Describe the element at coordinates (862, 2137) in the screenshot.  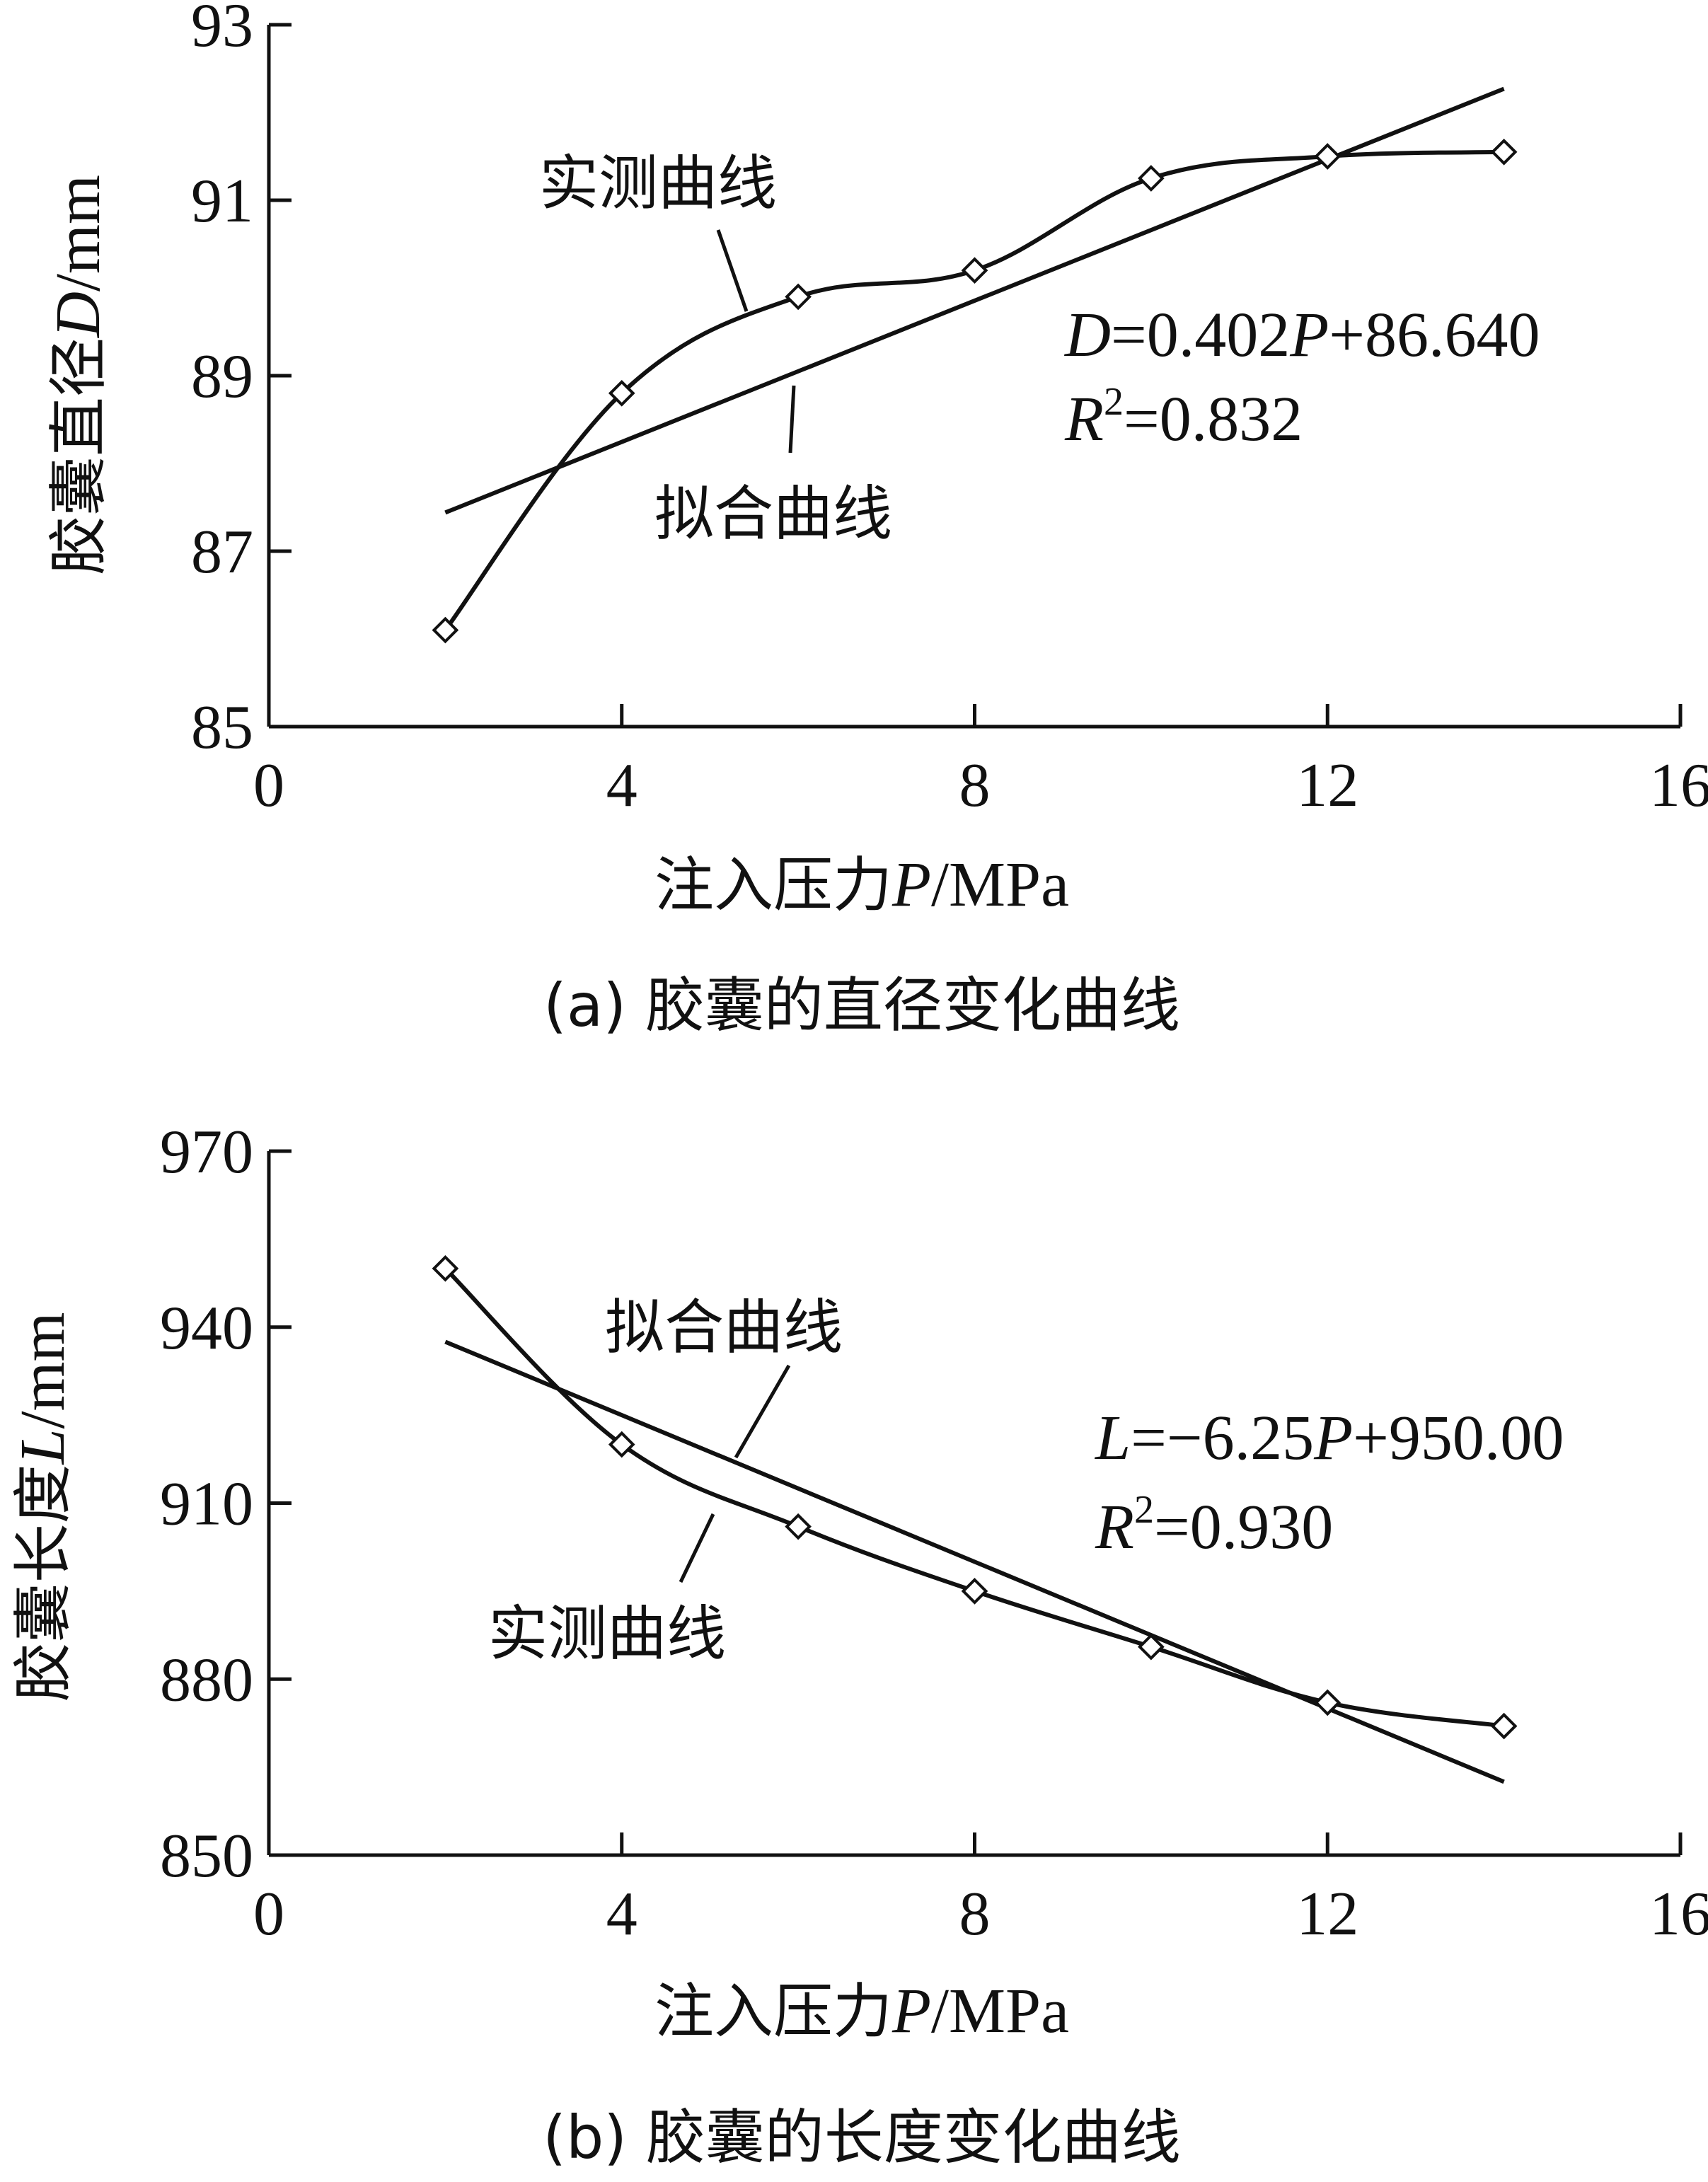
I see `caption-b: (b) 胶囊的长度变化曲线` at that location.